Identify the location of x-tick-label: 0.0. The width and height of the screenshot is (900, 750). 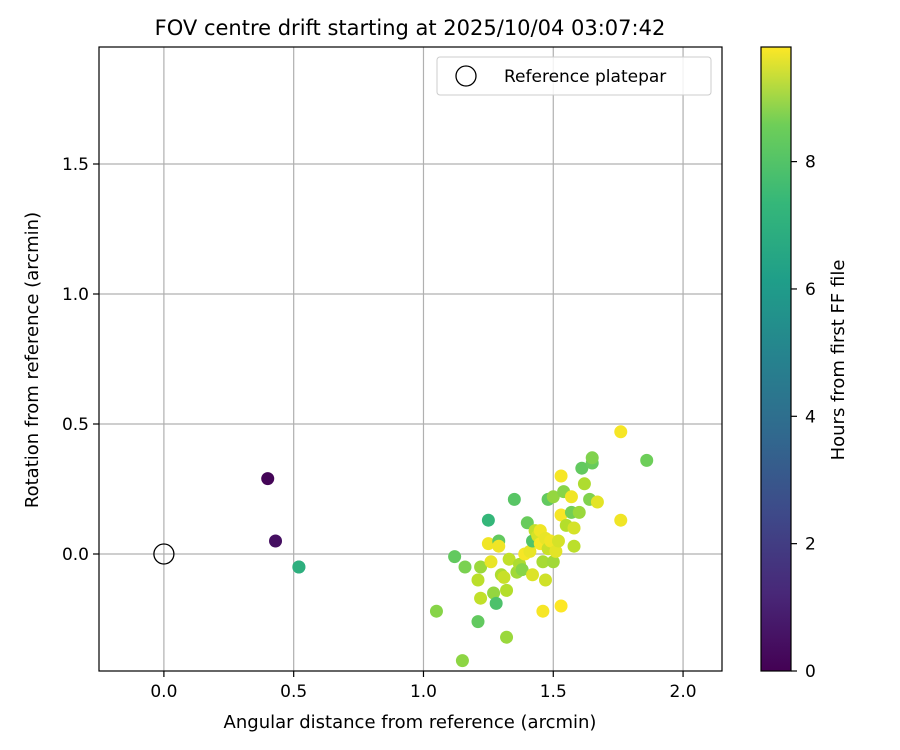
(163, 692).